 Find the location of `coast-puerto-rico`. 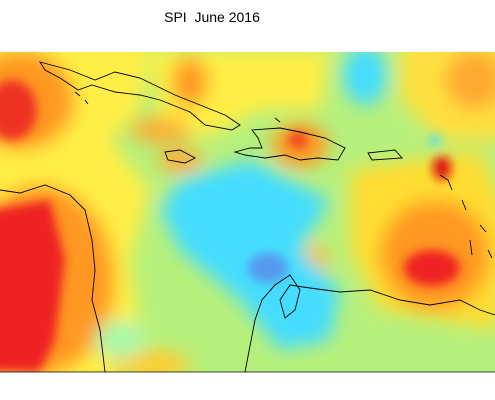

coast-puerto-rico is located at coordinates (385, 155).